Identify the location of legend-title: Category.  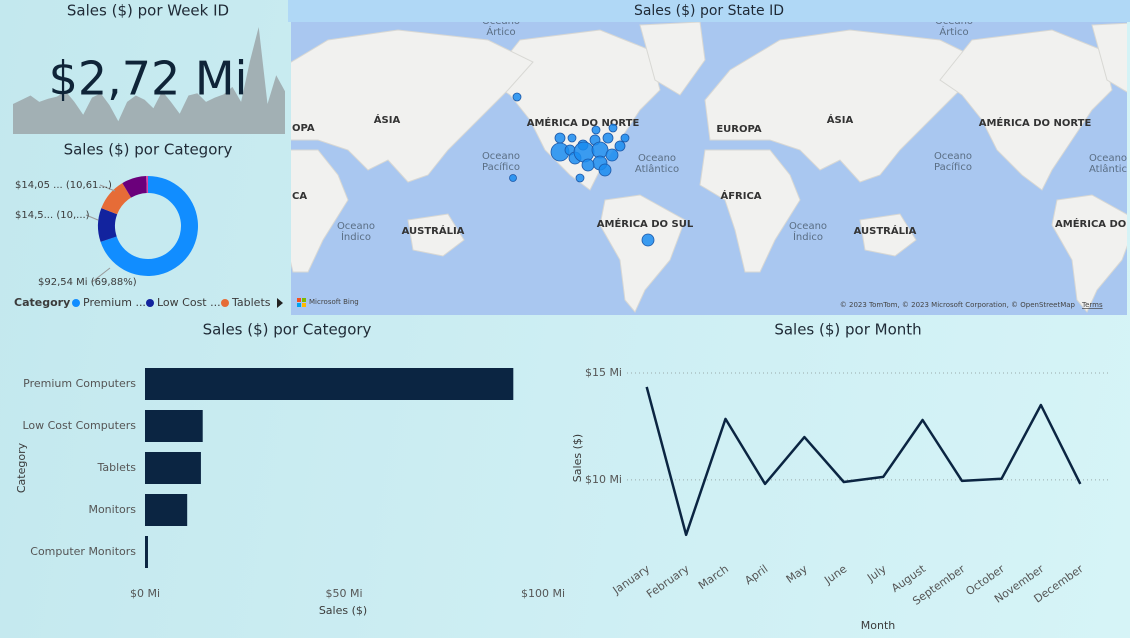
(42, 302).